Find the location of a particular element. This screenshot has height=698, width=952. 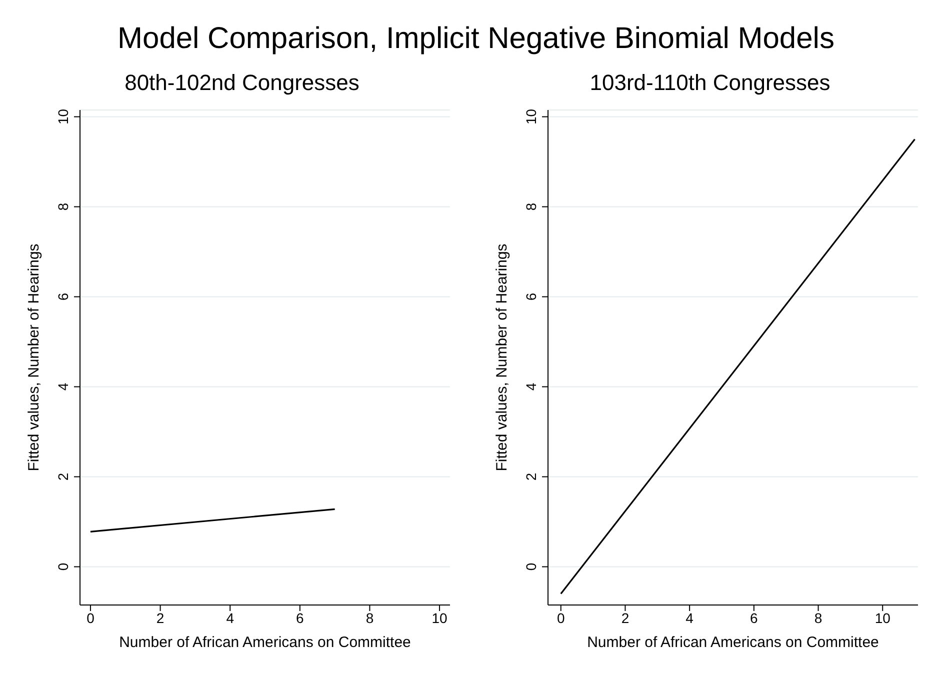

text: Model Comparison, Implicit Negative Binomial Models is located at coordinates (476, 39).